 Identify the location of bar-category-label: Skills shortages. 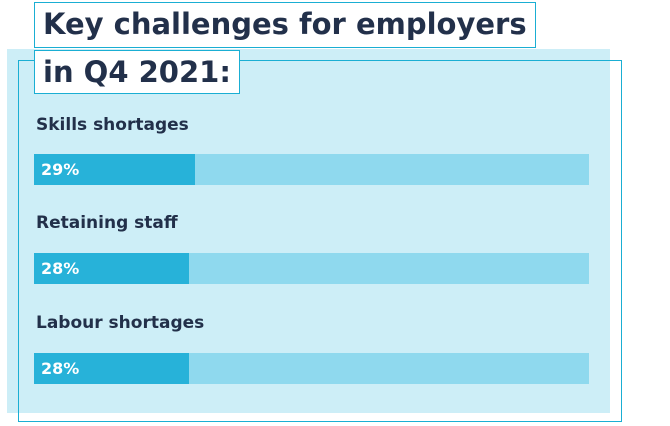
(112, 125).